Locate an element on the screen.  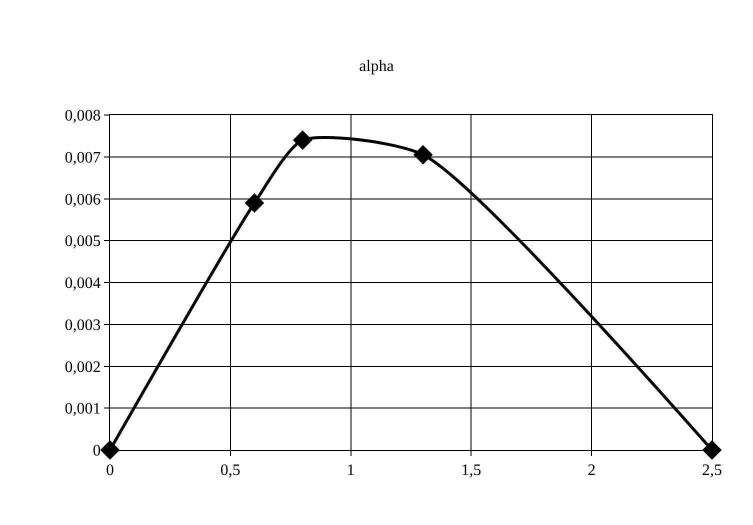
x-tick-label: 2 is located at coordinates (592, 471).